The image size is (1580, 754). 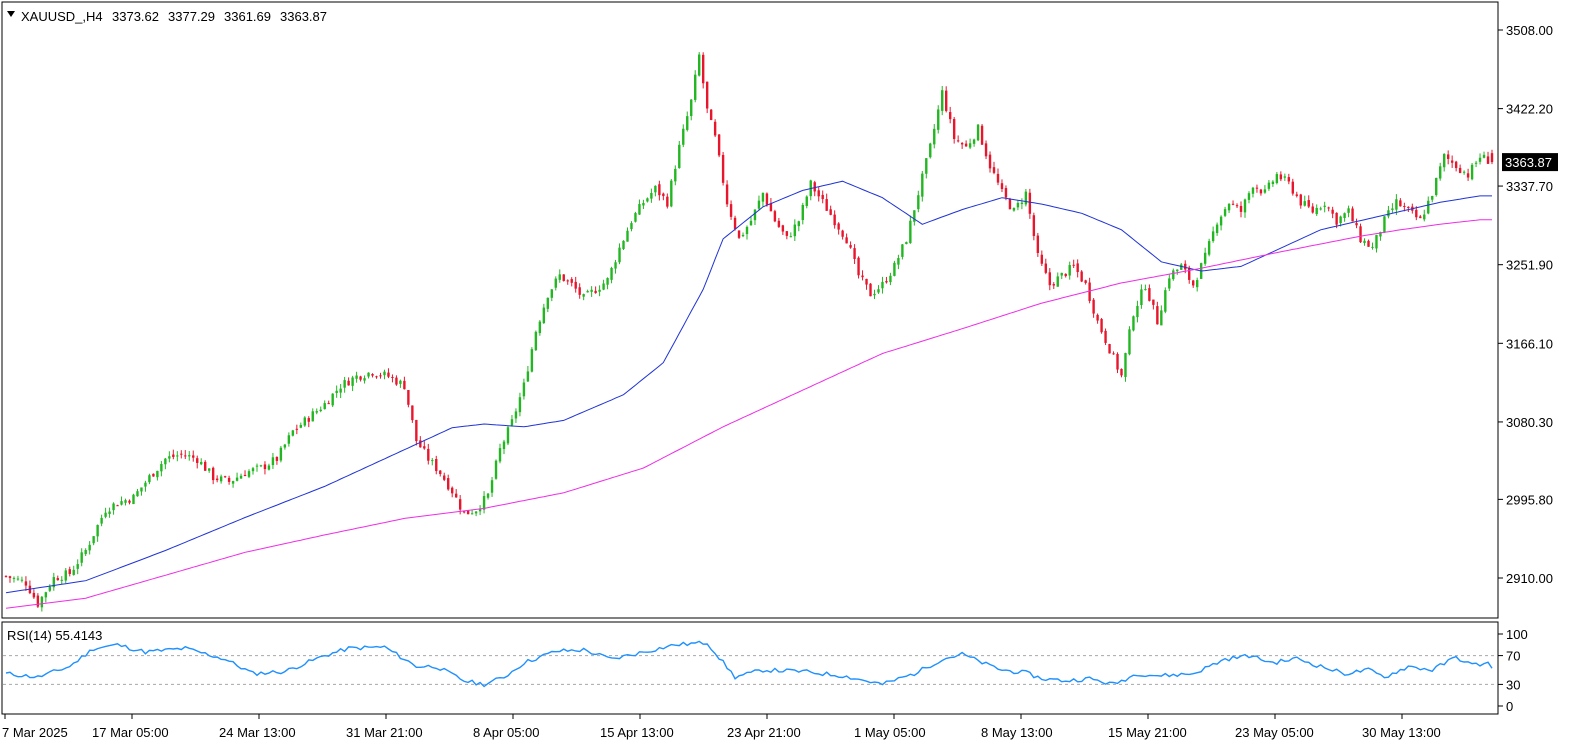 I want to click on collapse-triangle-icon, so click(x=11, y=14).